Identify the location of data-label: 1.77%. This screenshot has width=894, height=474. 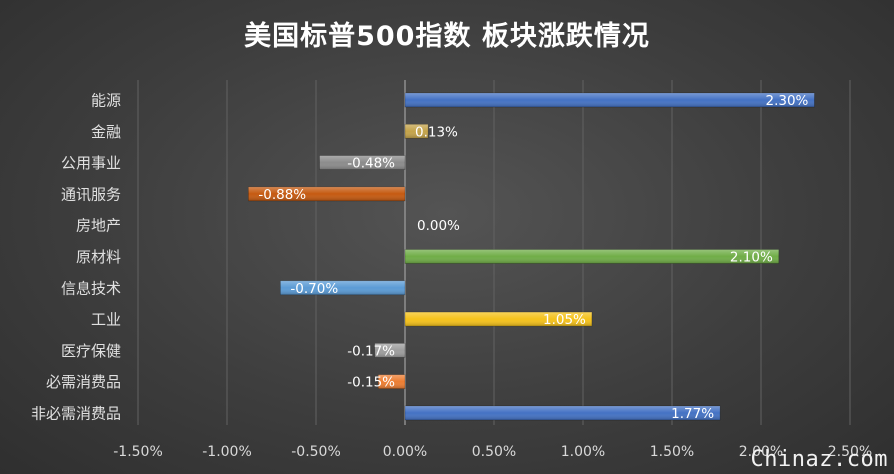
(692, 414).